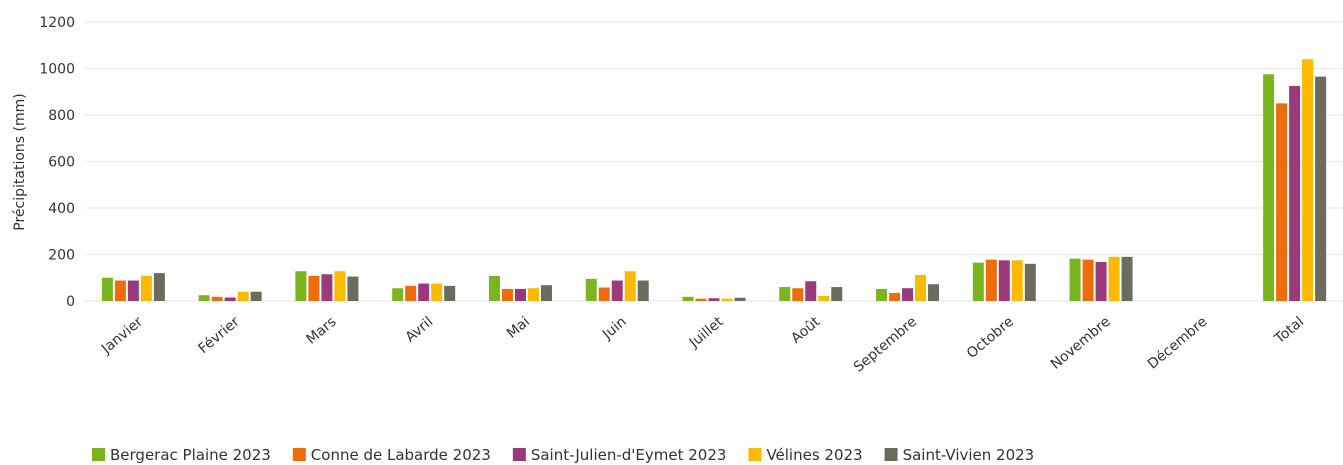 This screenshot has width=1343, height=465. Describe the element at coordinates (518, 328) in the screenshot. I see `x-tick-label: Mai` at that location.